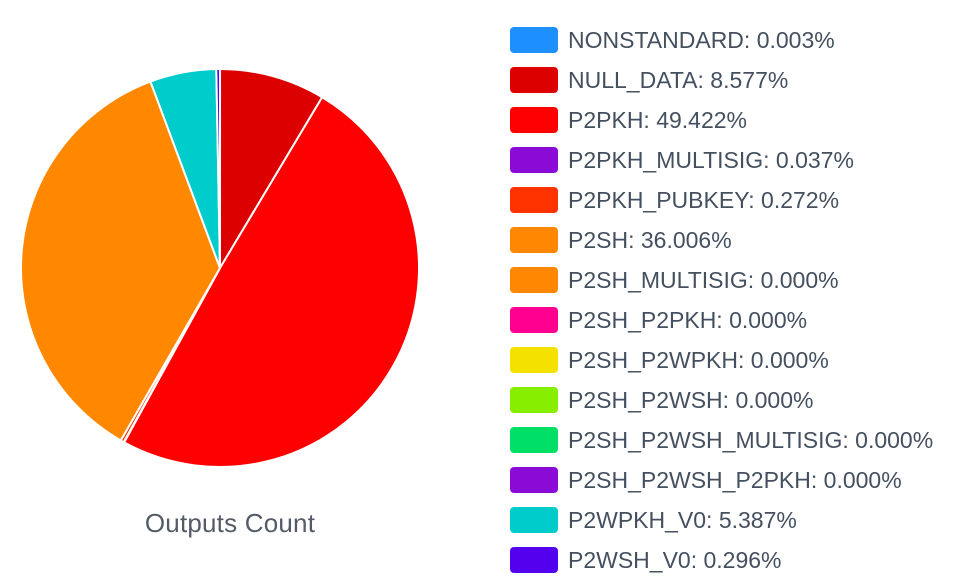 The image size is (961, 584). I want to click on legend-swatch-p2sh, so click(534, 240).